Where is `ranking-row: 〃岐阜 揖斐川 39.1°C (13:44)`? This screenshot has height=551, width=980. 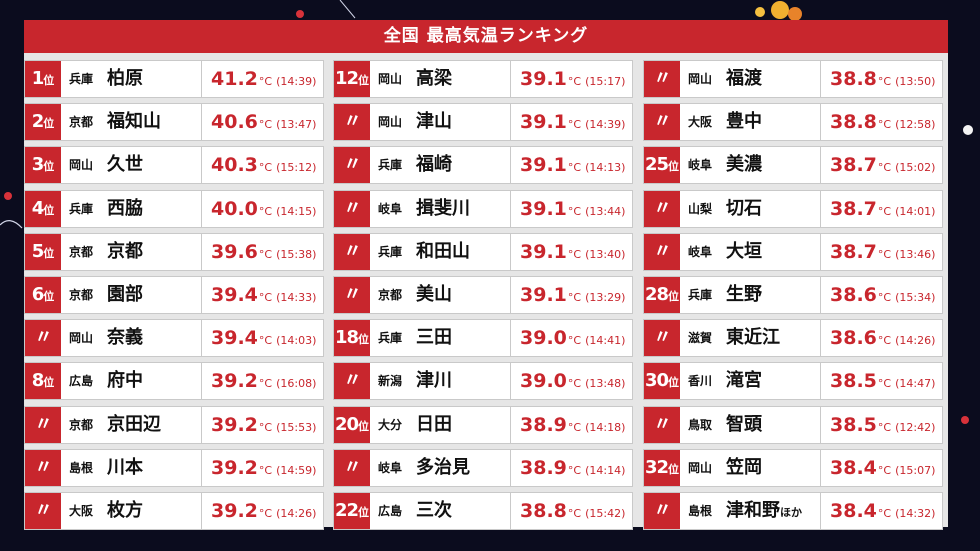 ranking-row: 〃岐阜 揖斐川 39.1°C (13:44) is located at coordinates (483, 208).